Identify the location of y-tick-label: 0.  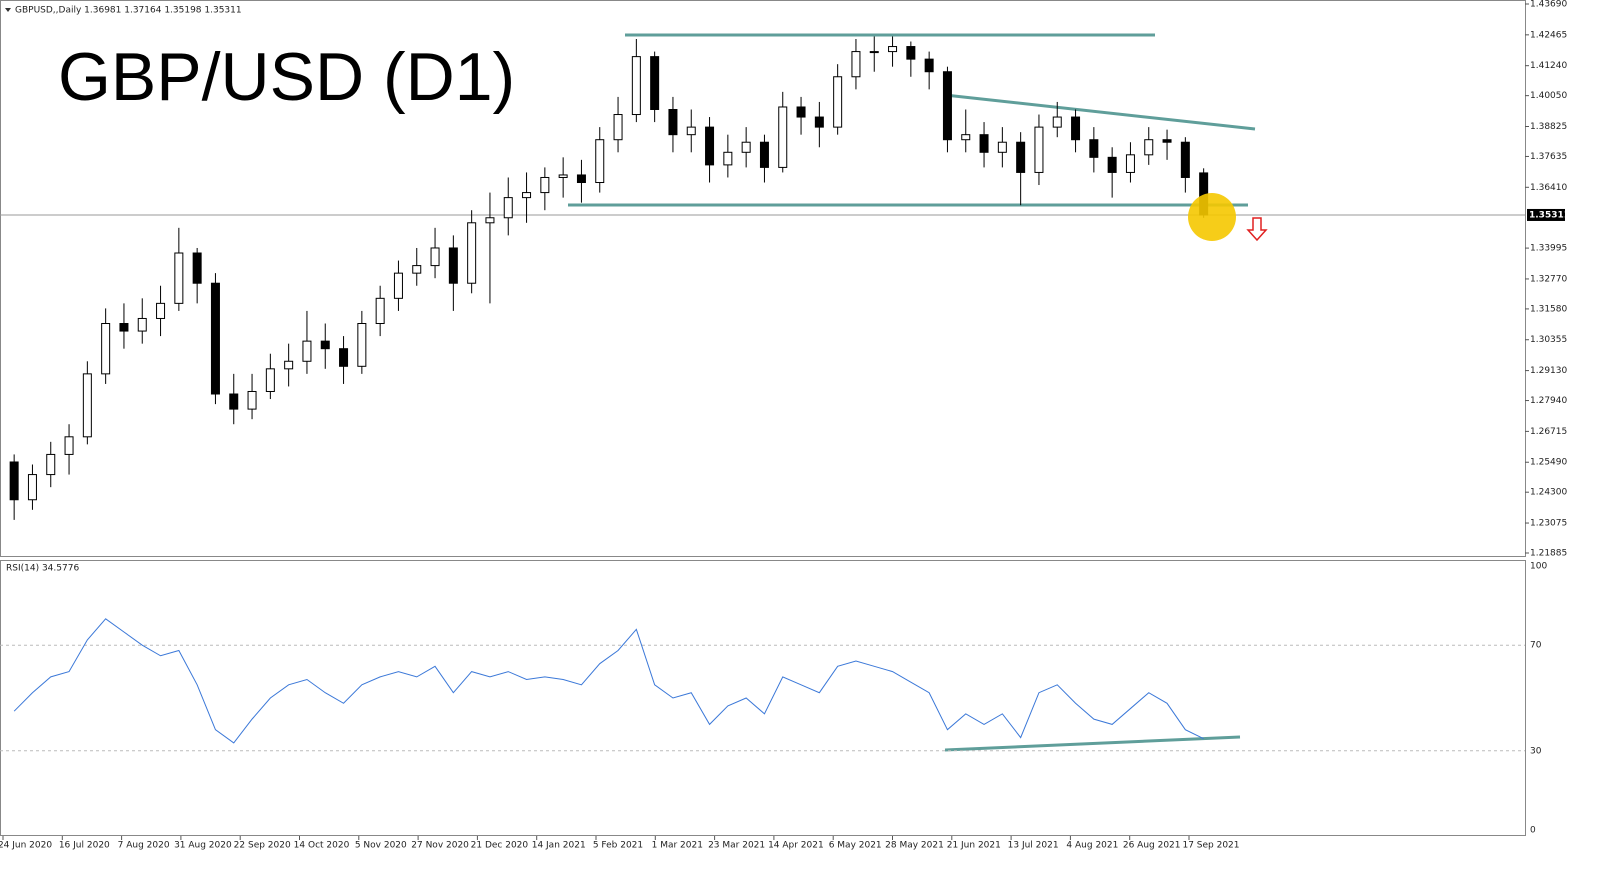
(1533, 831).